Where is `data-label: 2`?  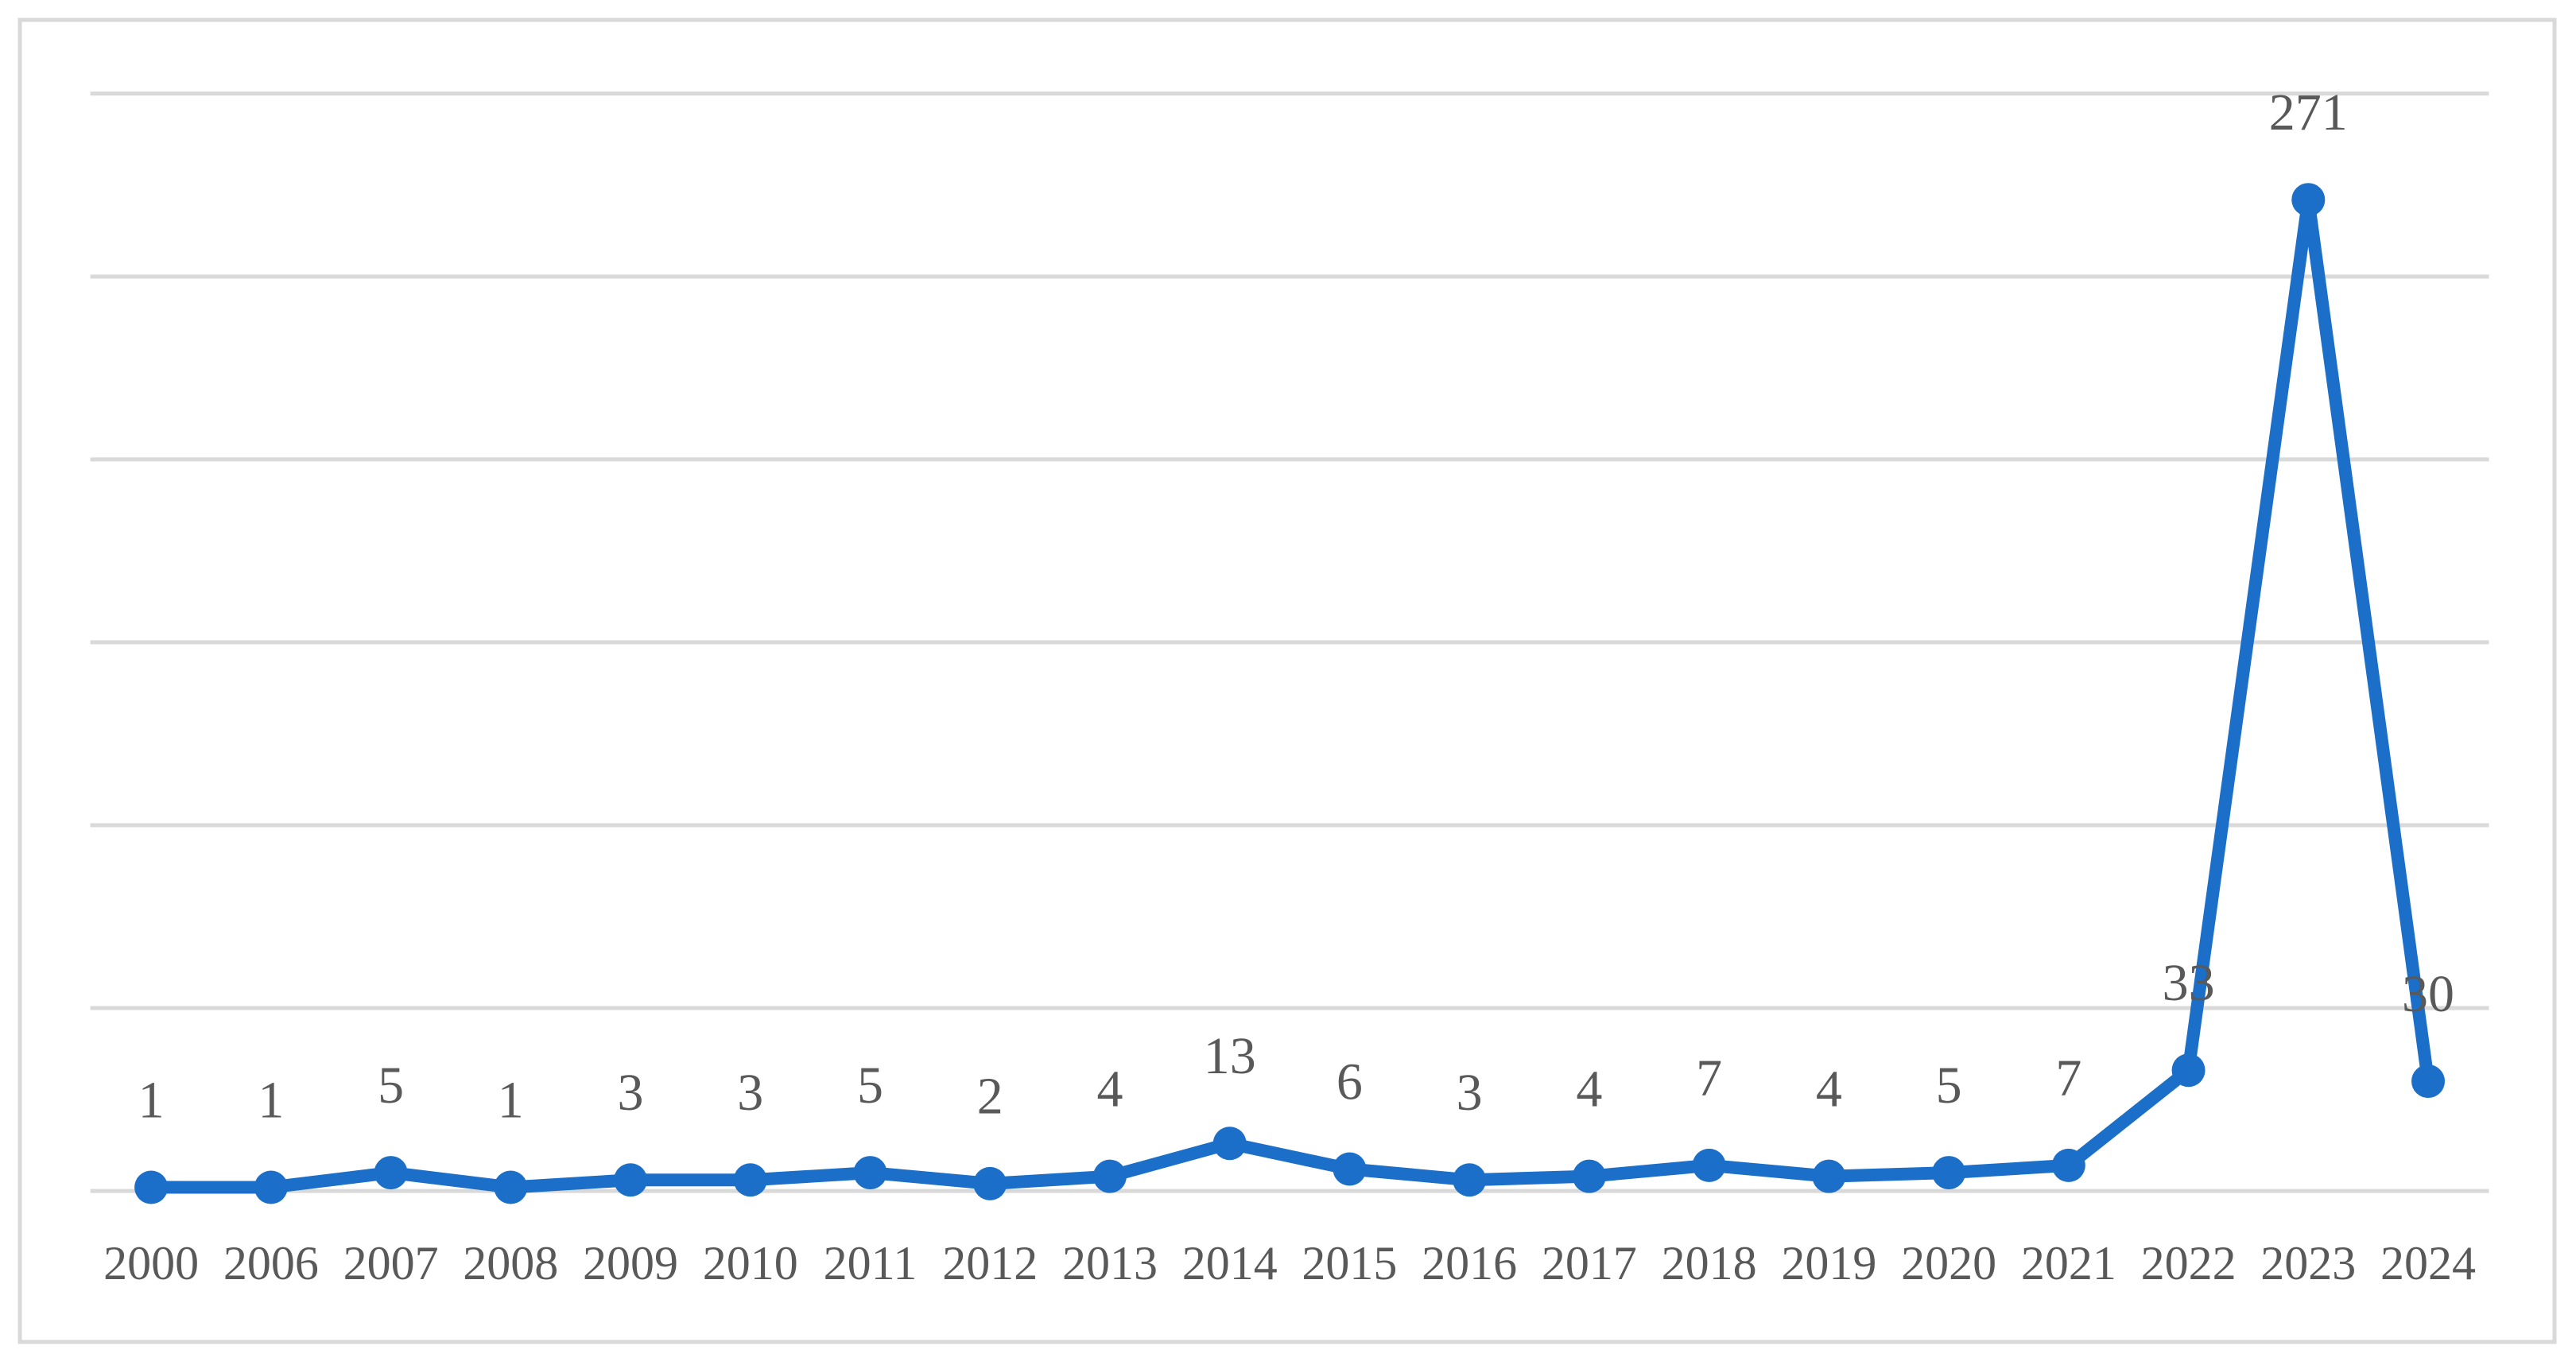 data-label: 2 is located at coordinates (990, 1097).